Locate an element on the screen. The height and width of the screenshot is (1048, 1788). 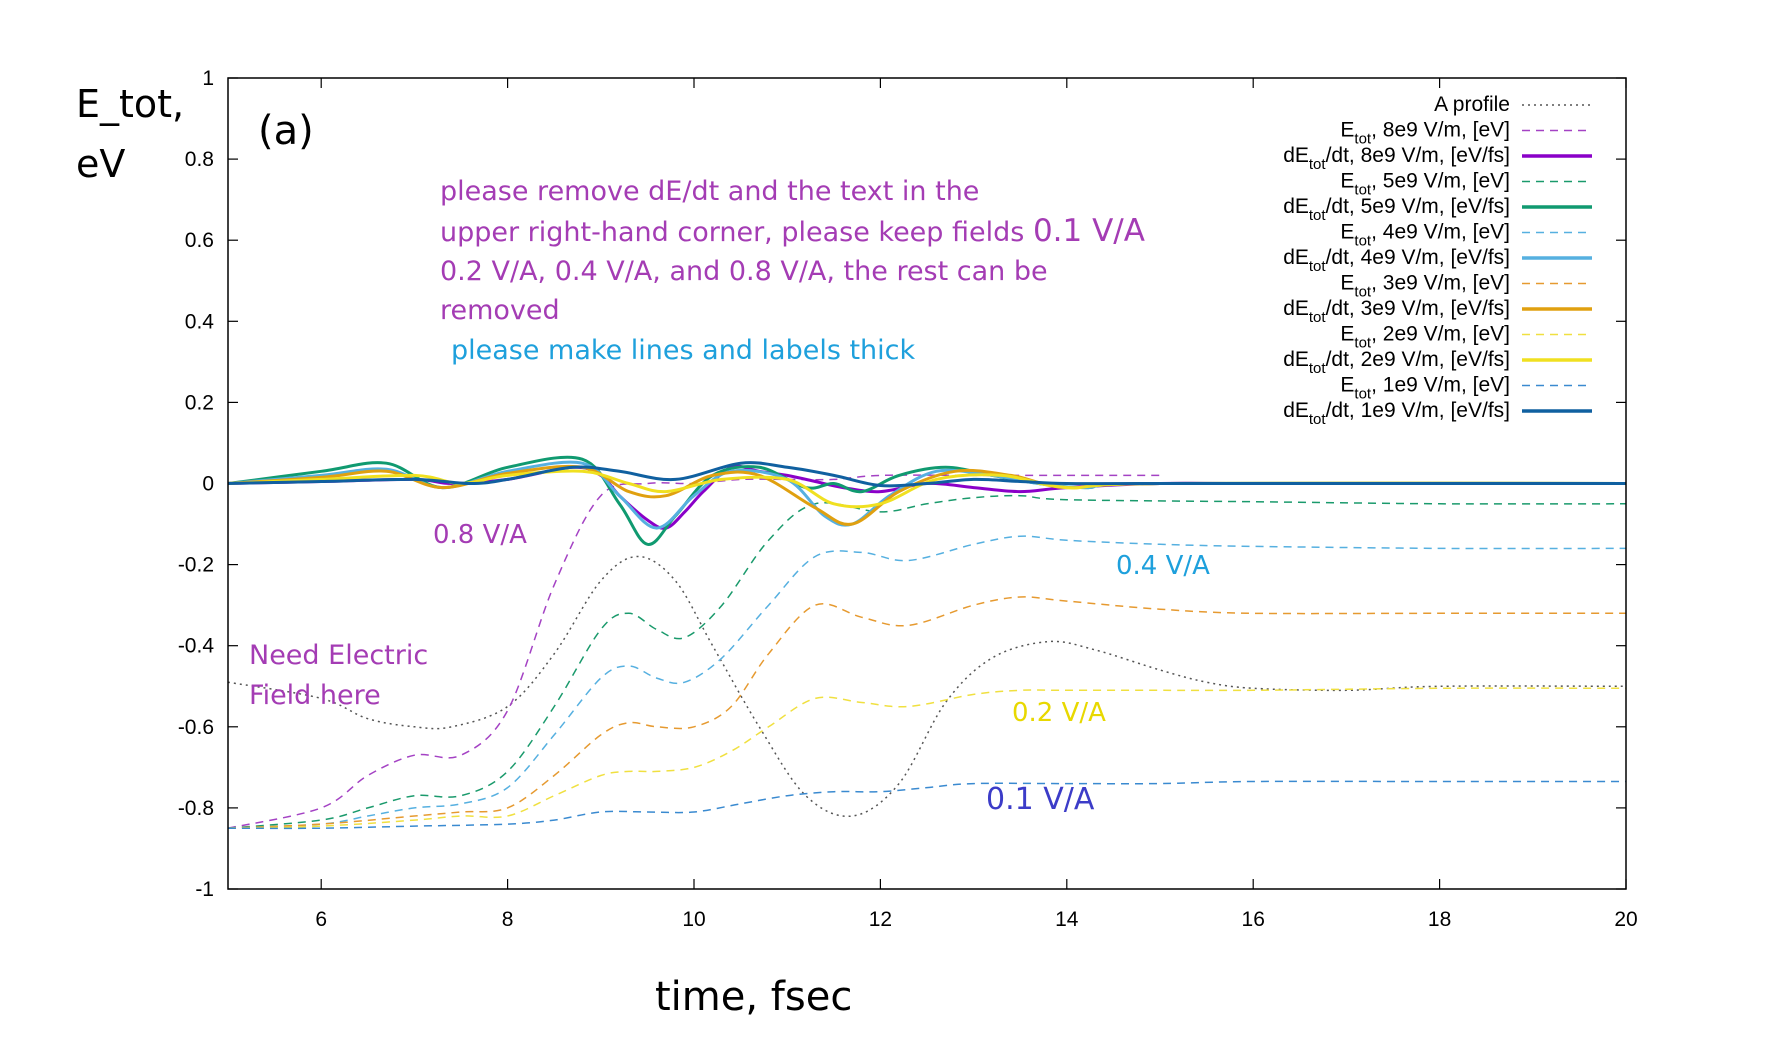
x-tick-label-7: 20 is located at coordinates (1625, 919).